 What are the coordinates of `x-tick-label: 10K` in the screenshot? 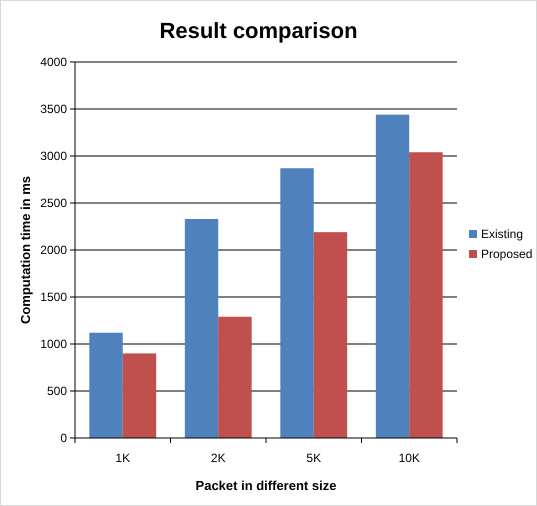 It's located at (409, 458).